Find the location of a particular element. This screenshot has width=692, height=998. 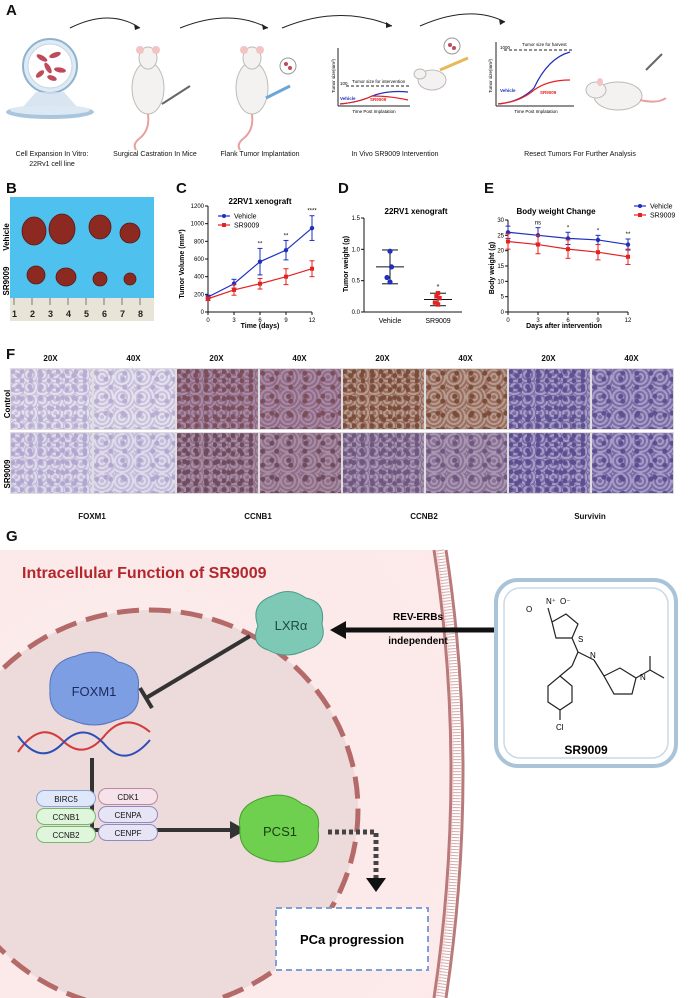

mini1-threshold: 100 is located at coordinates (344, 83).